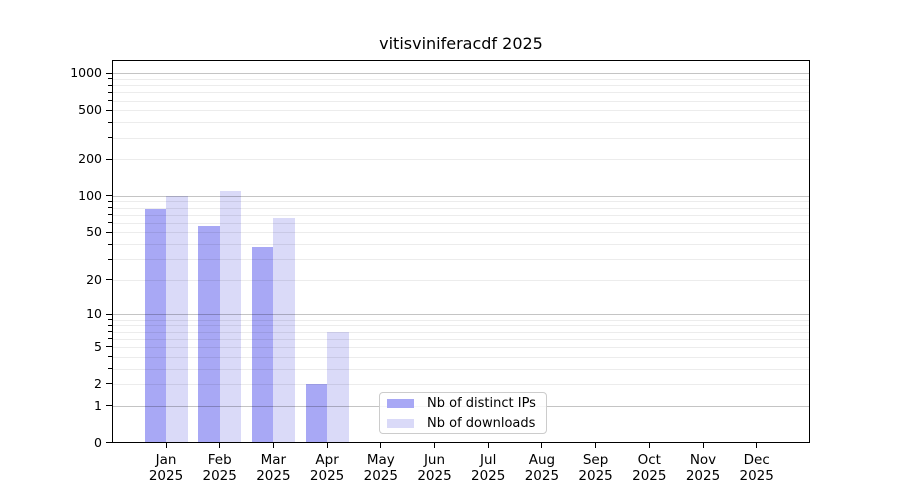 Image resolution: width=900 pixels, height=500 pixels. I want to click on bar-distinct-ips-jan, so click(155, 325).